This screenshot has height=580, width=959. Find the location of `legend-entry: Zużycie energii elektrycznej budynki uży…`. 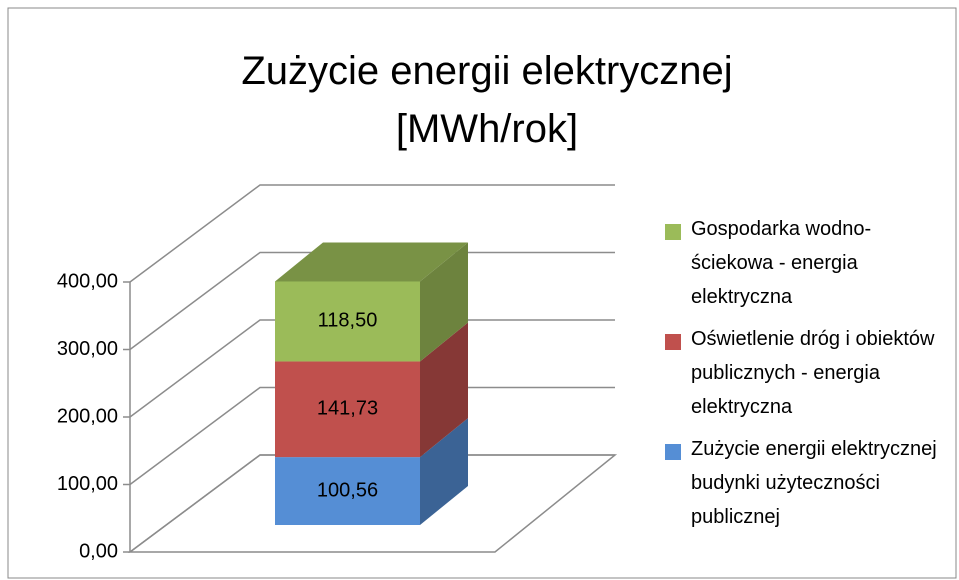

legend-entry: Zużycie energii elektrycznej budynki uży… is located at coordinates (807, 483).